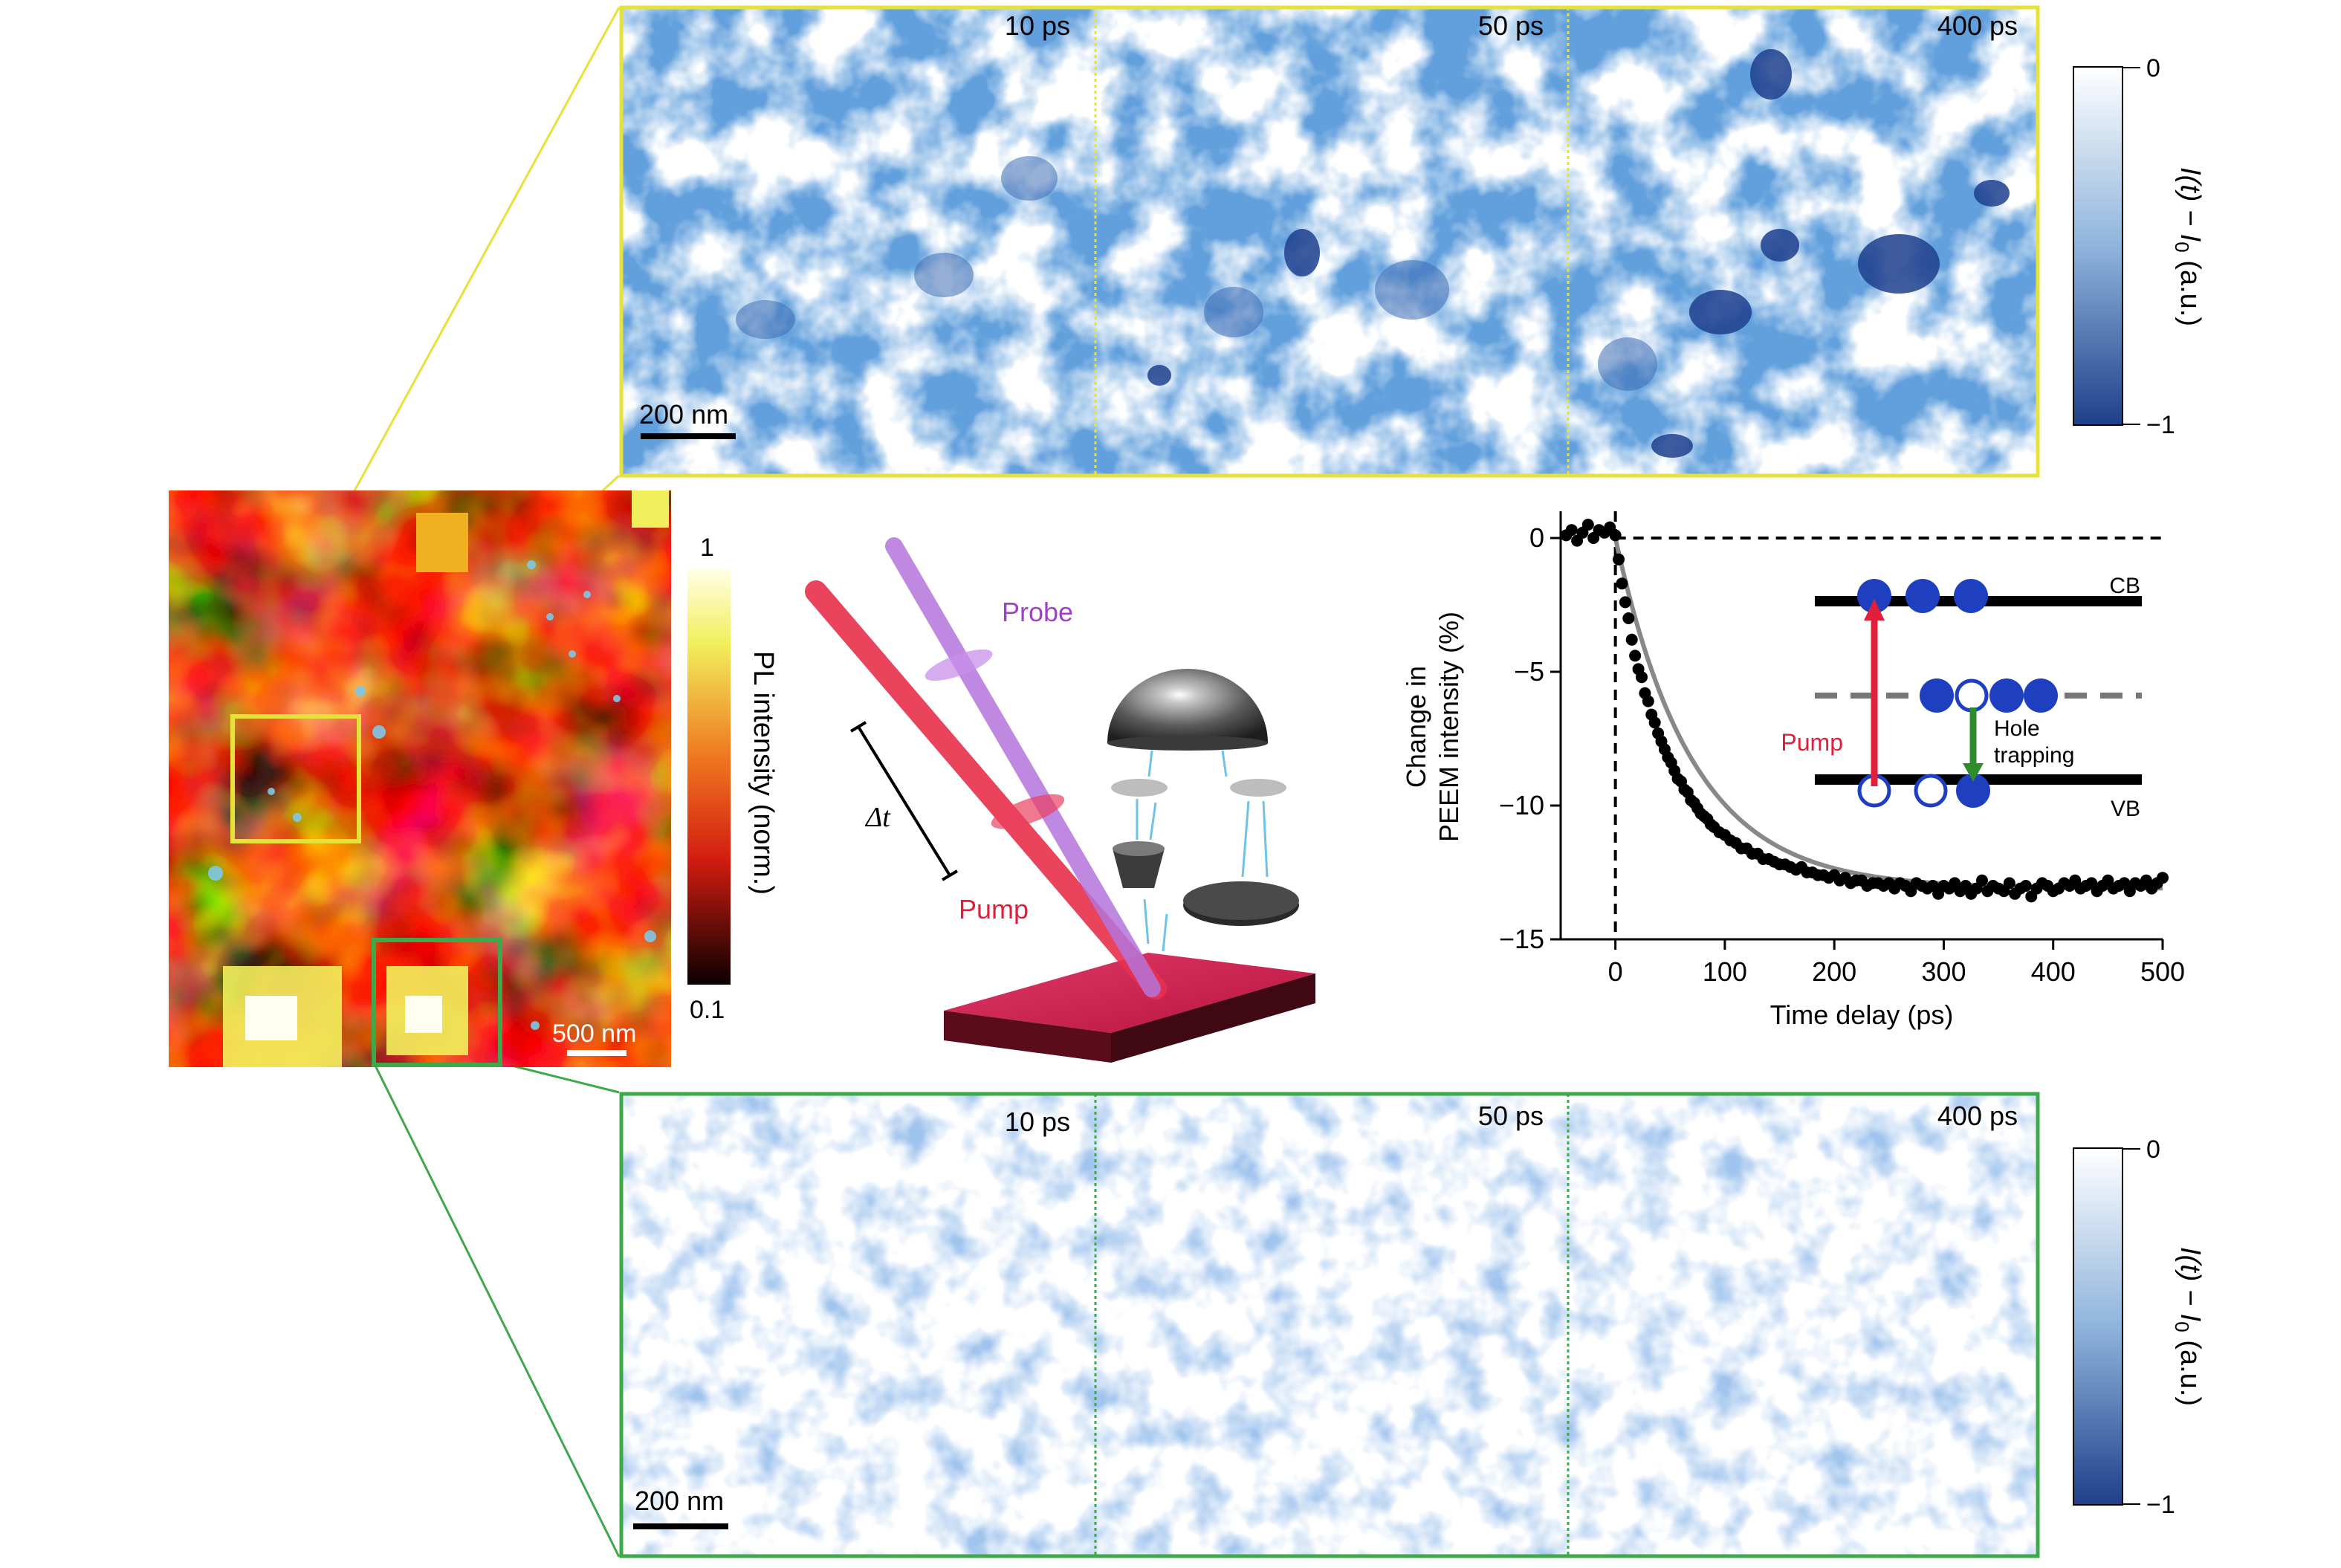 This screenshot has width=2341, height=1568. Describe the element at coordinates (1978, 693) in the screenshot. I see `band-diagram-inset` at that location.